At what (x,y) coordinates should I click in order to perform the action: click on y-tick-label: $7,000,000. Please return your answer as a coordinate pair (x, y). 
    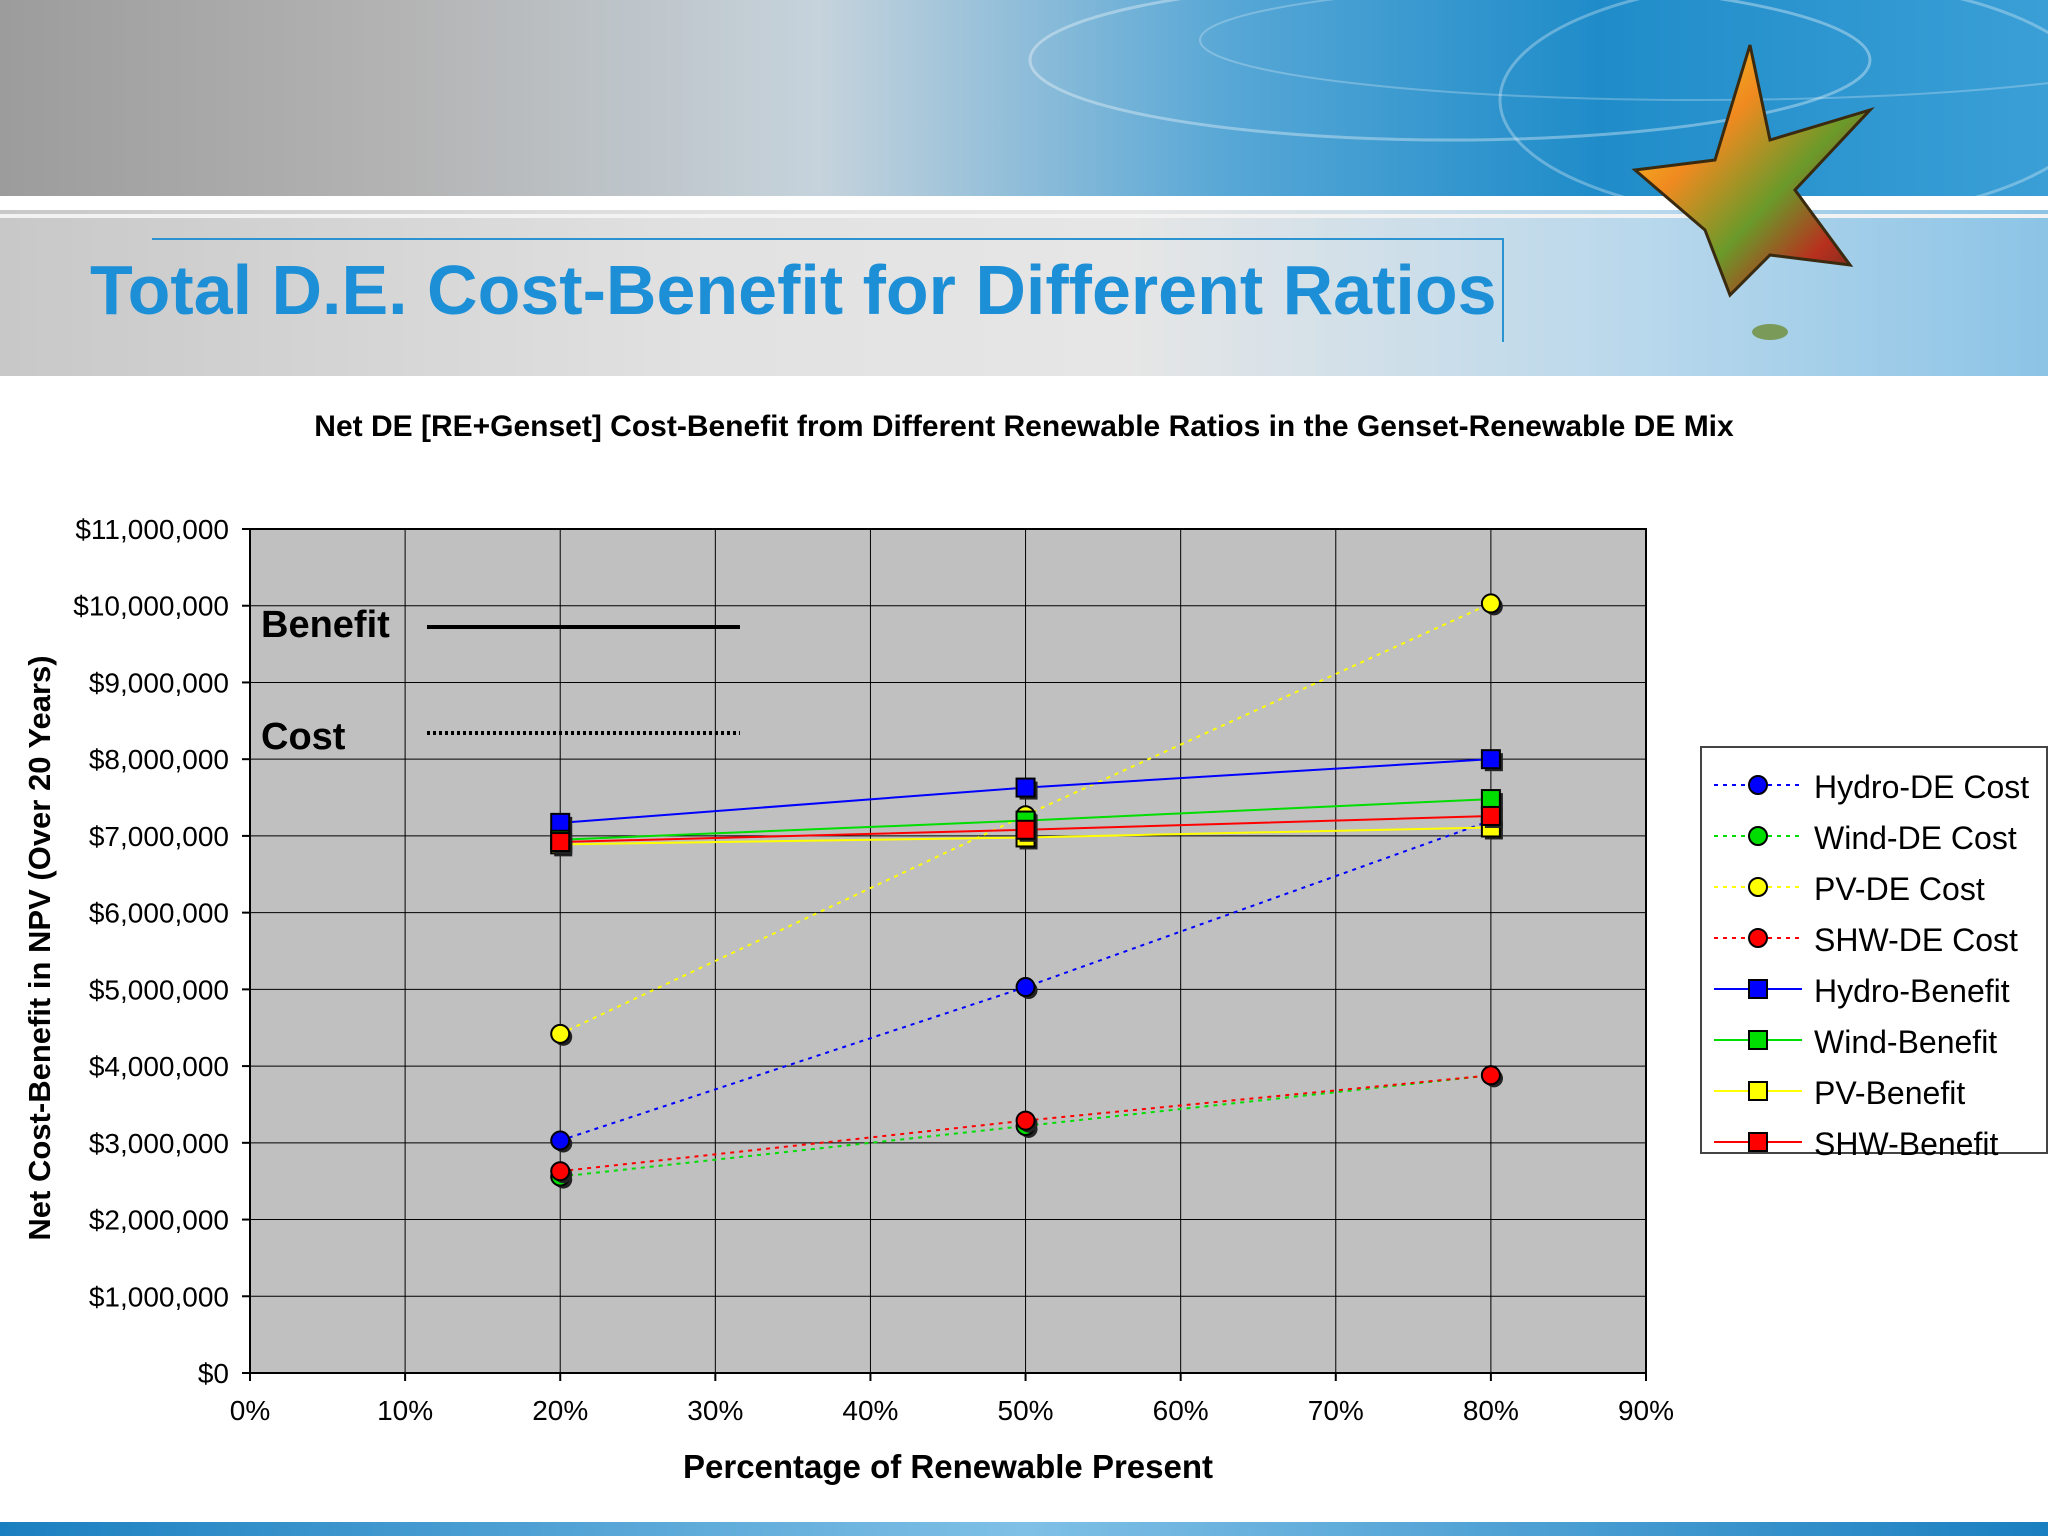
    Looking at the image, I should click on (159, 836).